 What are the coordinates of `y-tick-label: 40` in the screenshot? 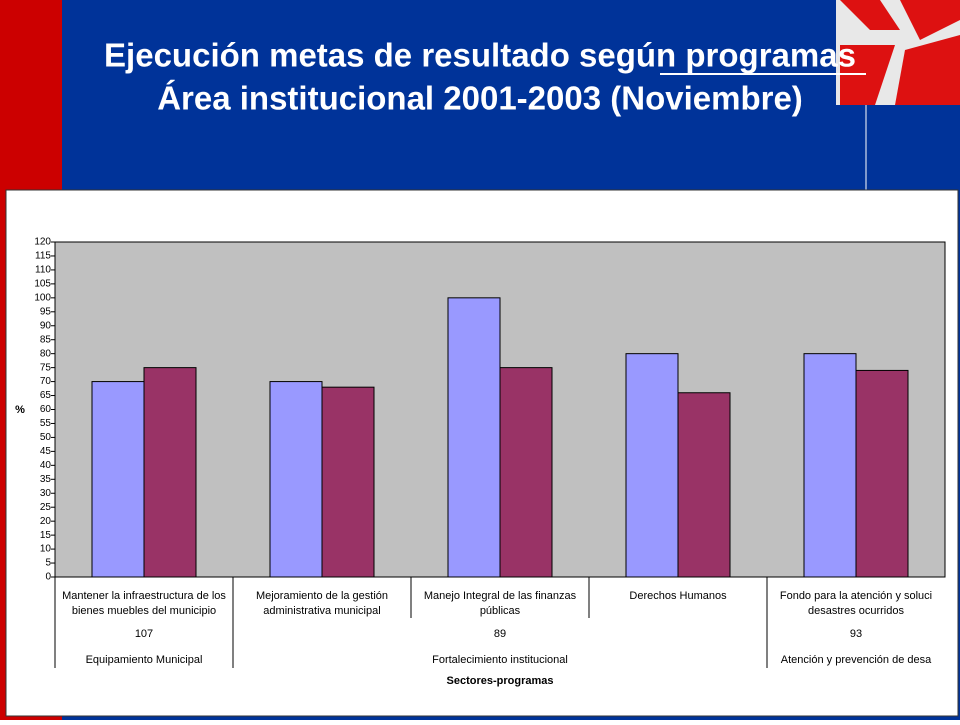 It's located at (46, 465).